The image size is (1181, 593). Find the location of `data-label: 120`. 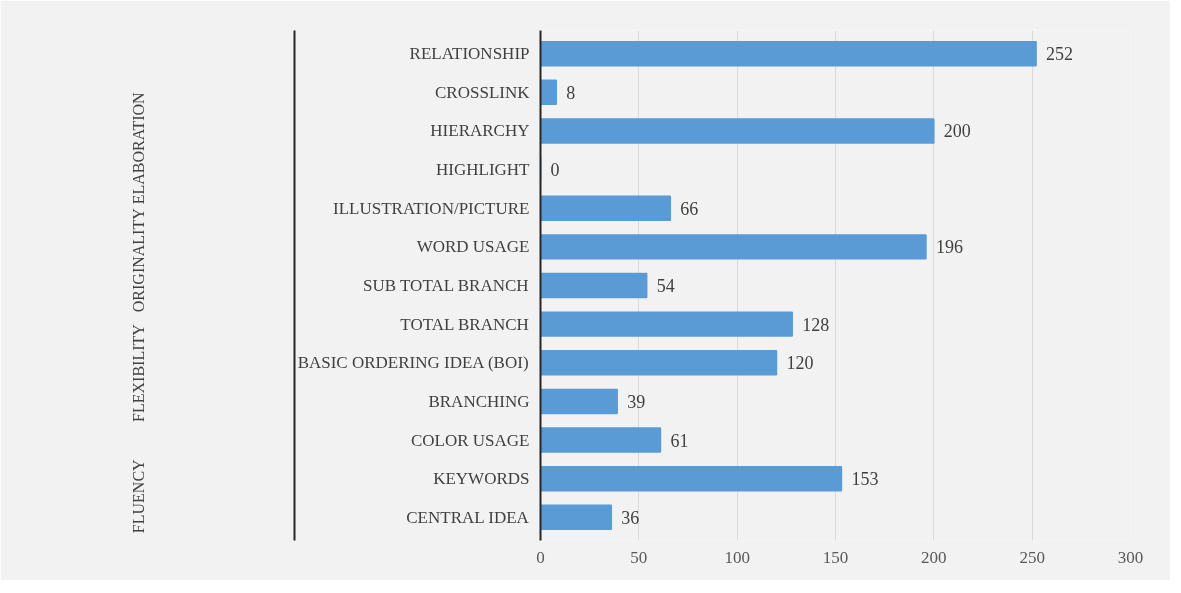

data-label: 120 is located at coordinates (800, 363).